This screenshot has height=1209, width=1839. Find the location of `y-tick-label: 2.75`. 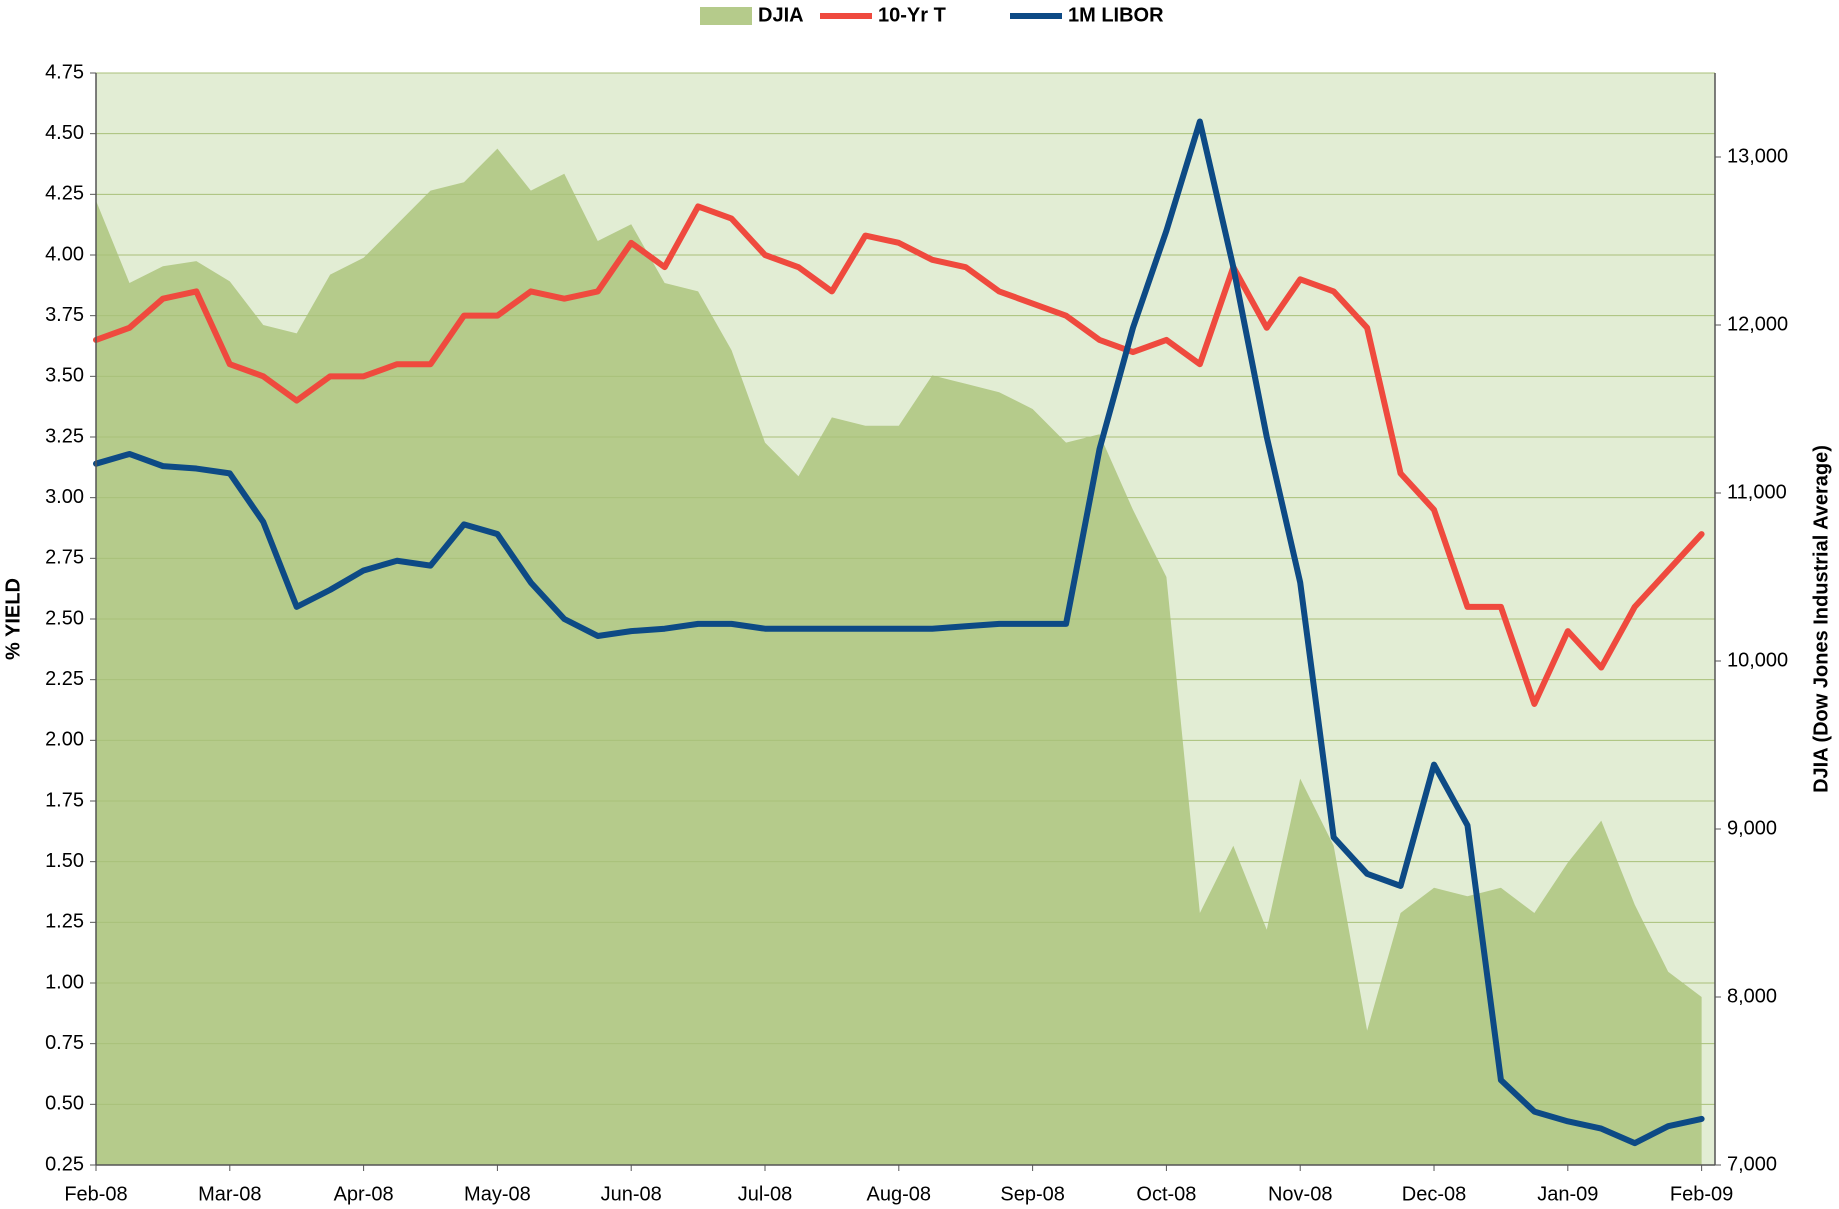

y-tick-label: 2.75 is located at coordinates (64, 558).